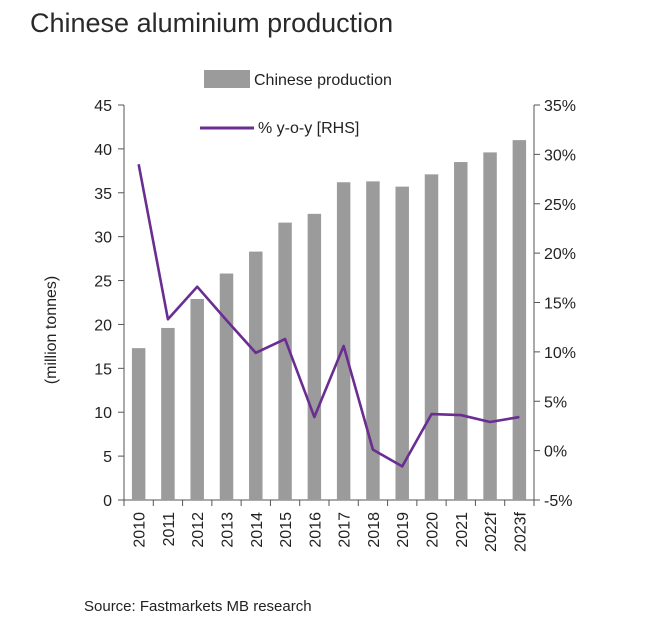  I want to click on y2-tick-label: 15%, so click(560, 304).